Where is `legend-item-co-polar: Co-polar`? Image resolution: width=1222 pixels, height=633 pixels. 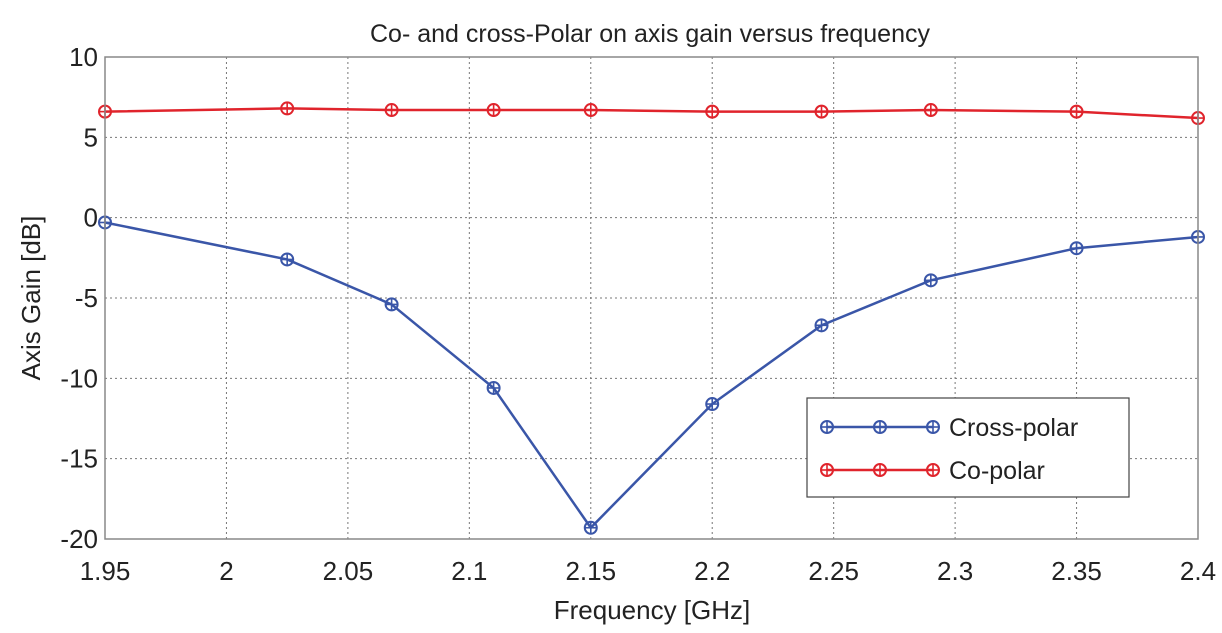 legend-item-co-polar: Co-polar is located at coordinates (932, 471).